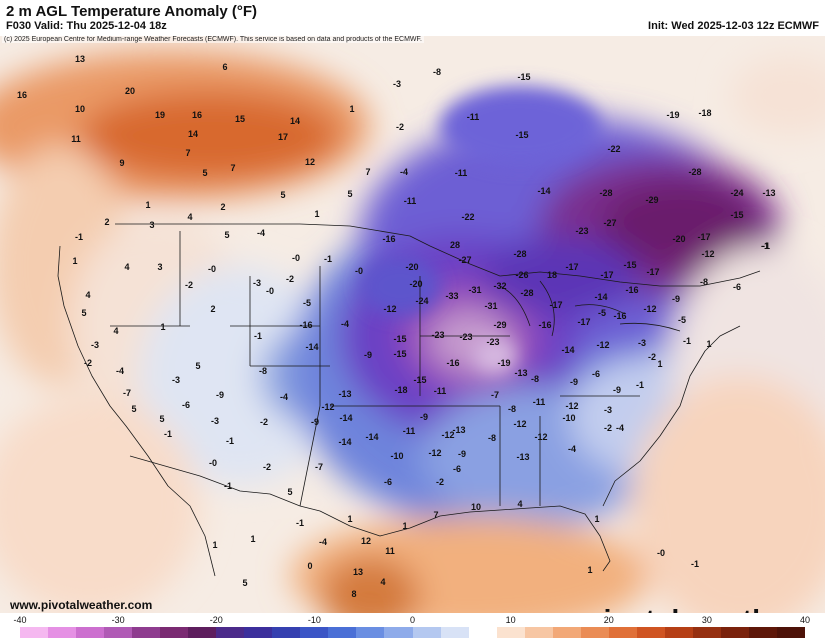 Image resolution: width=825 pixels, height=638 pixels. Describe the element at coordinates (189, 217) in the screenshot. I see `anomaly-label: 4` at that location.